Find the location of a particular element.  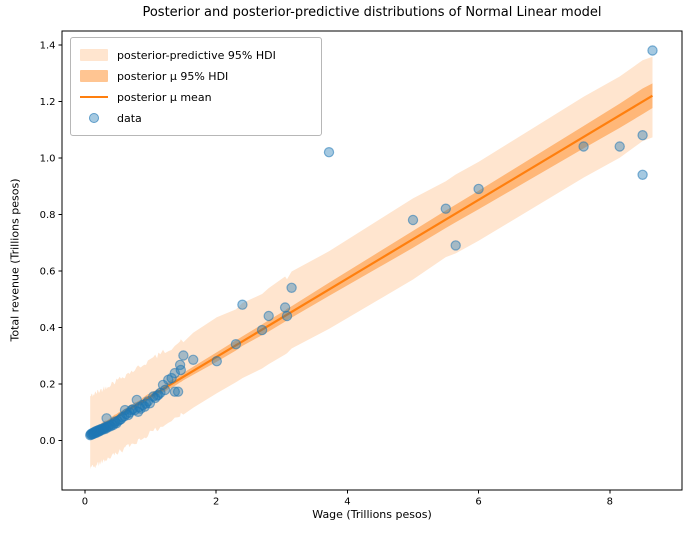

y-tick-label: 1.2 is located at coordinates (48, 102).